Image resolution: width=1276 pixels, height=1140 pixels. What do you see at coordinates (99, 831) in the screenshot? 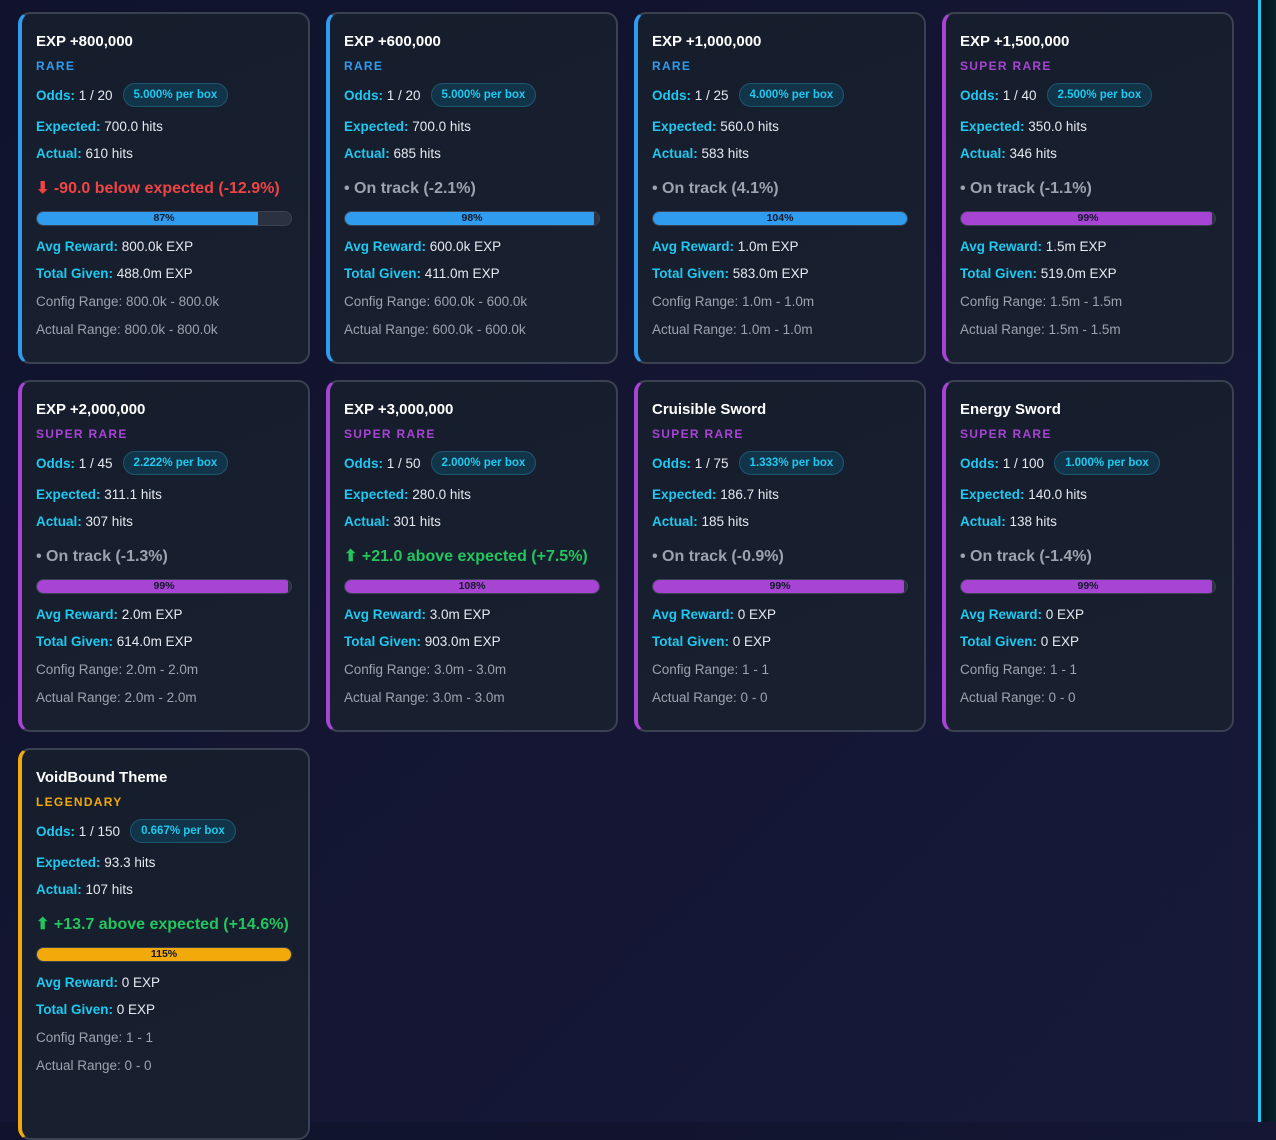
I see `odds-value: 1 / 150` at bounding box center [99, 831].